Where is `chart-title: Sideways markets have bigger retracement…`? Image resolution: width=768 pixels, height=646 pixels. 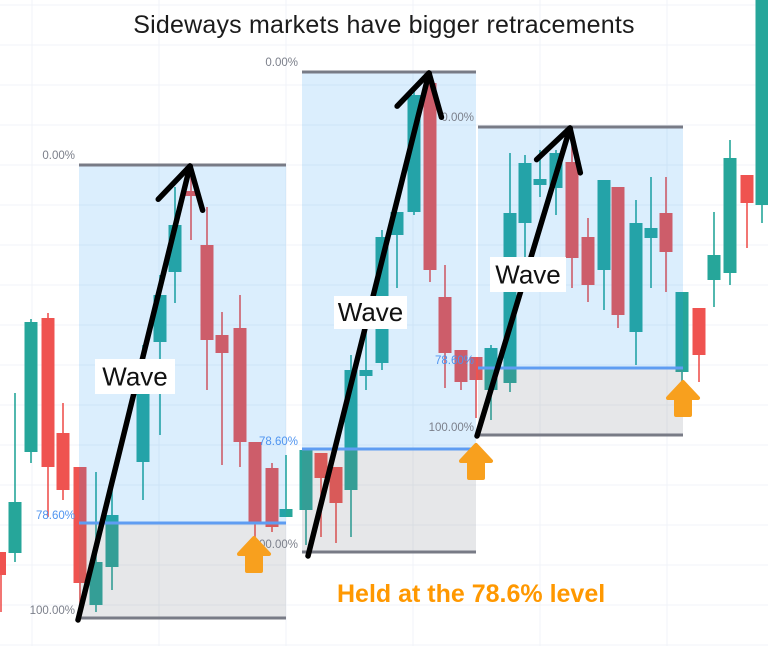
chart-title: Sideways markets have bigger retracement… is located at coordinates (384, 25).